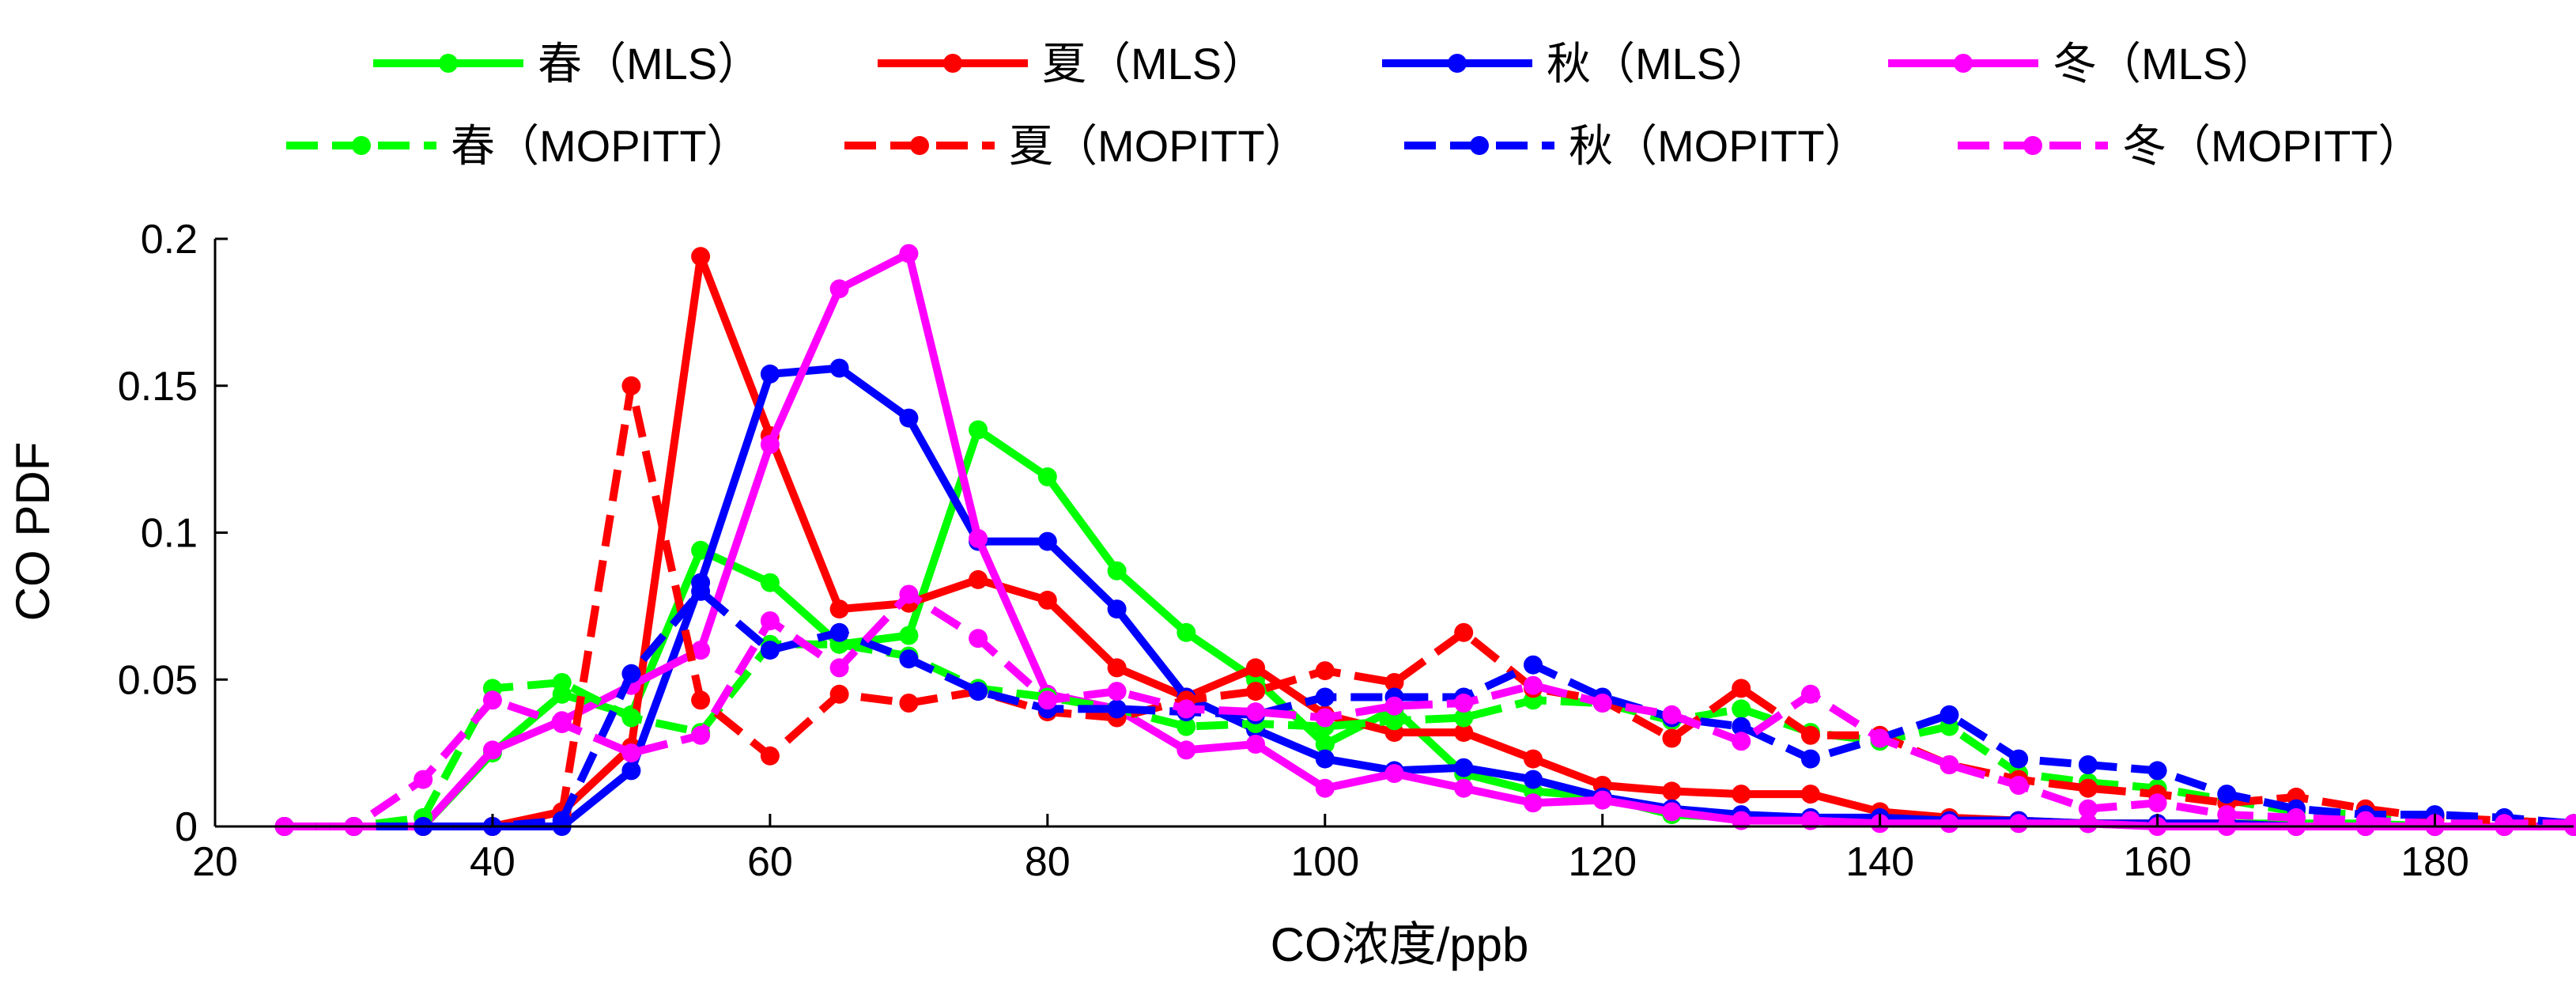 The width and height of the screenshot is (2576, 987). What do you see at coordinates (1048, 862) in the screenshot?
I see `x-tick-label: 80` at bounding box center [1048, 862].